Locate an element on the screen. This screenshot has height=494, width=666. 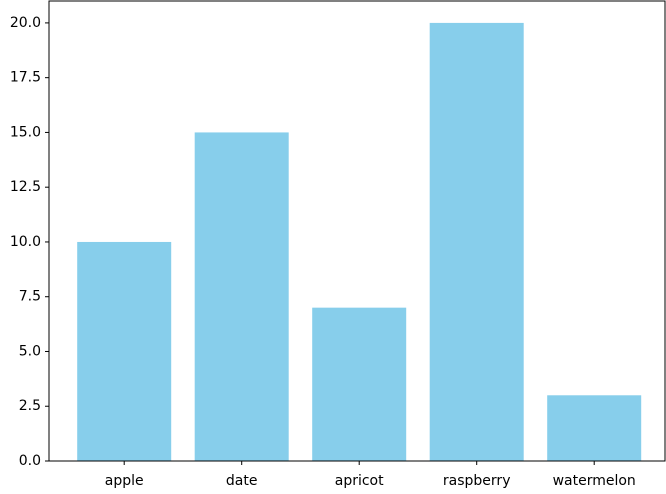
y-tick-label: 5.0 is located at coordinates (30, 351).